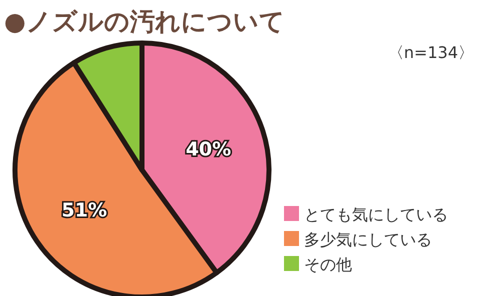 This screenshot has width=484, height=296. Describe the element at coordinates (328, 264) in the screenshot. I see `legend-label: その他` at that location.